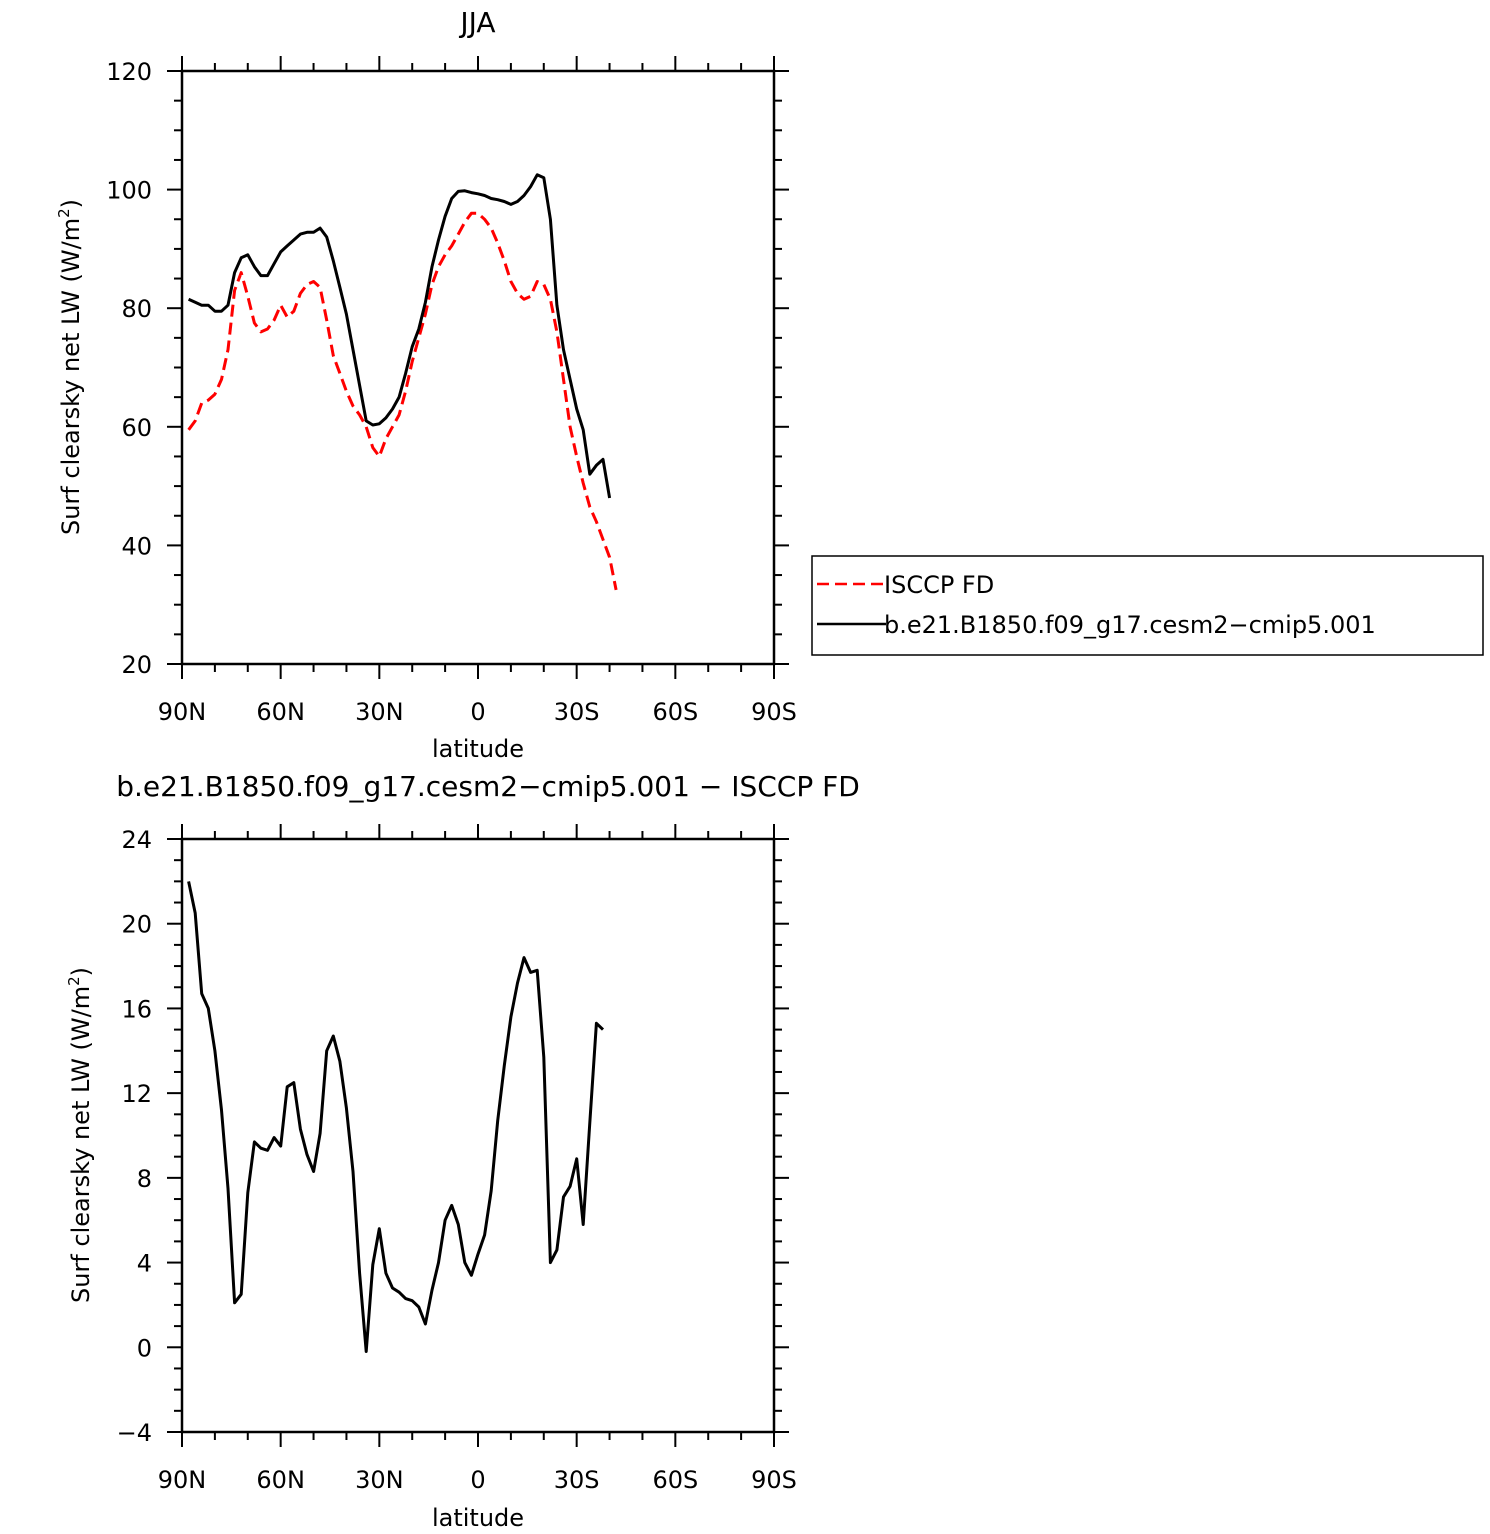 This screenshot has height=1534, width=1490. I want to click on y-tick-label: 12, so click(136, 1094).